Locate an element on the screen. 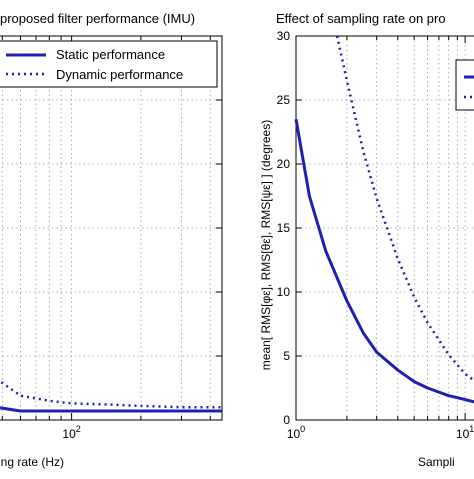  right-y-tick-label: 15 is located at coordinates (284, 228).